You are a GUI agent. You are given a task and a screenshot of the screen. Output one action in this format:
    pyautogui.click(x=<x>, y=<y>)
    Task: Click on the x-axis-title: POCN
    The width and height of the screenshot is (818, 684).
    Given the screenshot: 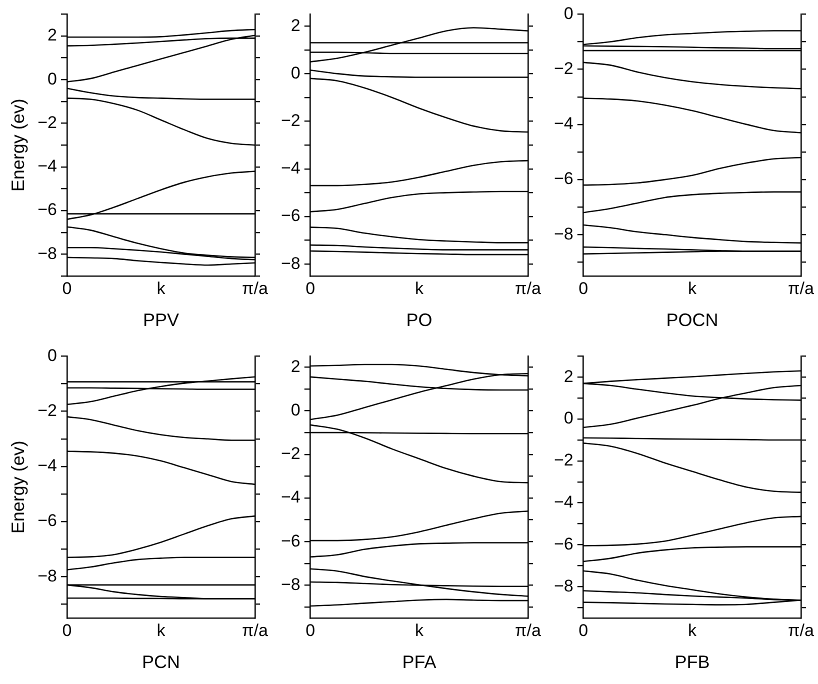 What is the action you would take?
    pyautogui.click(x=692, y=320)
    